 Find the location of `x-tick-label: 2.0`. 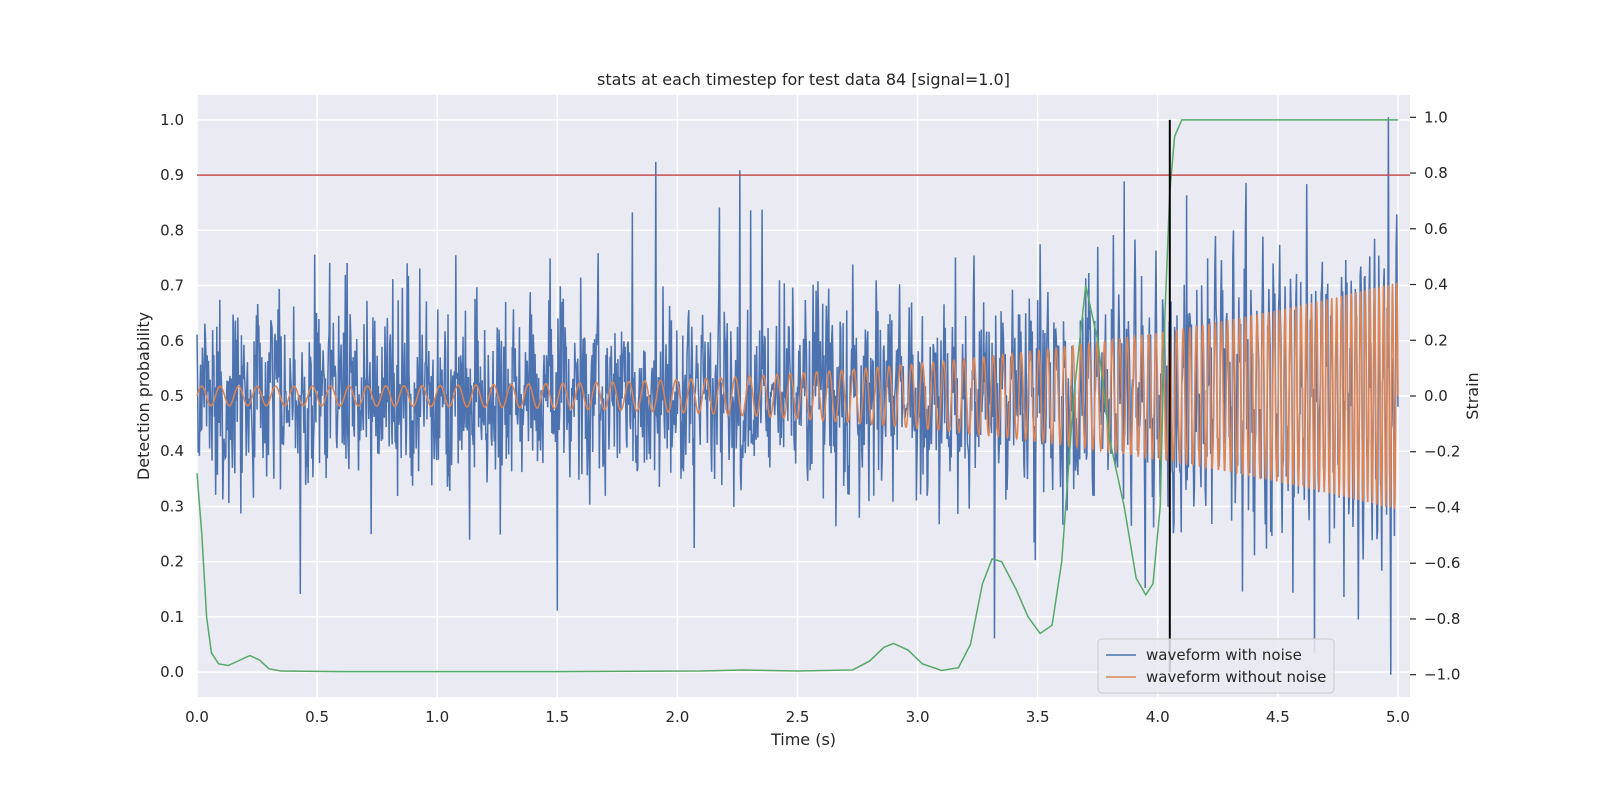

x-tick-label: 2.0 is located at coordinates (677, 717).